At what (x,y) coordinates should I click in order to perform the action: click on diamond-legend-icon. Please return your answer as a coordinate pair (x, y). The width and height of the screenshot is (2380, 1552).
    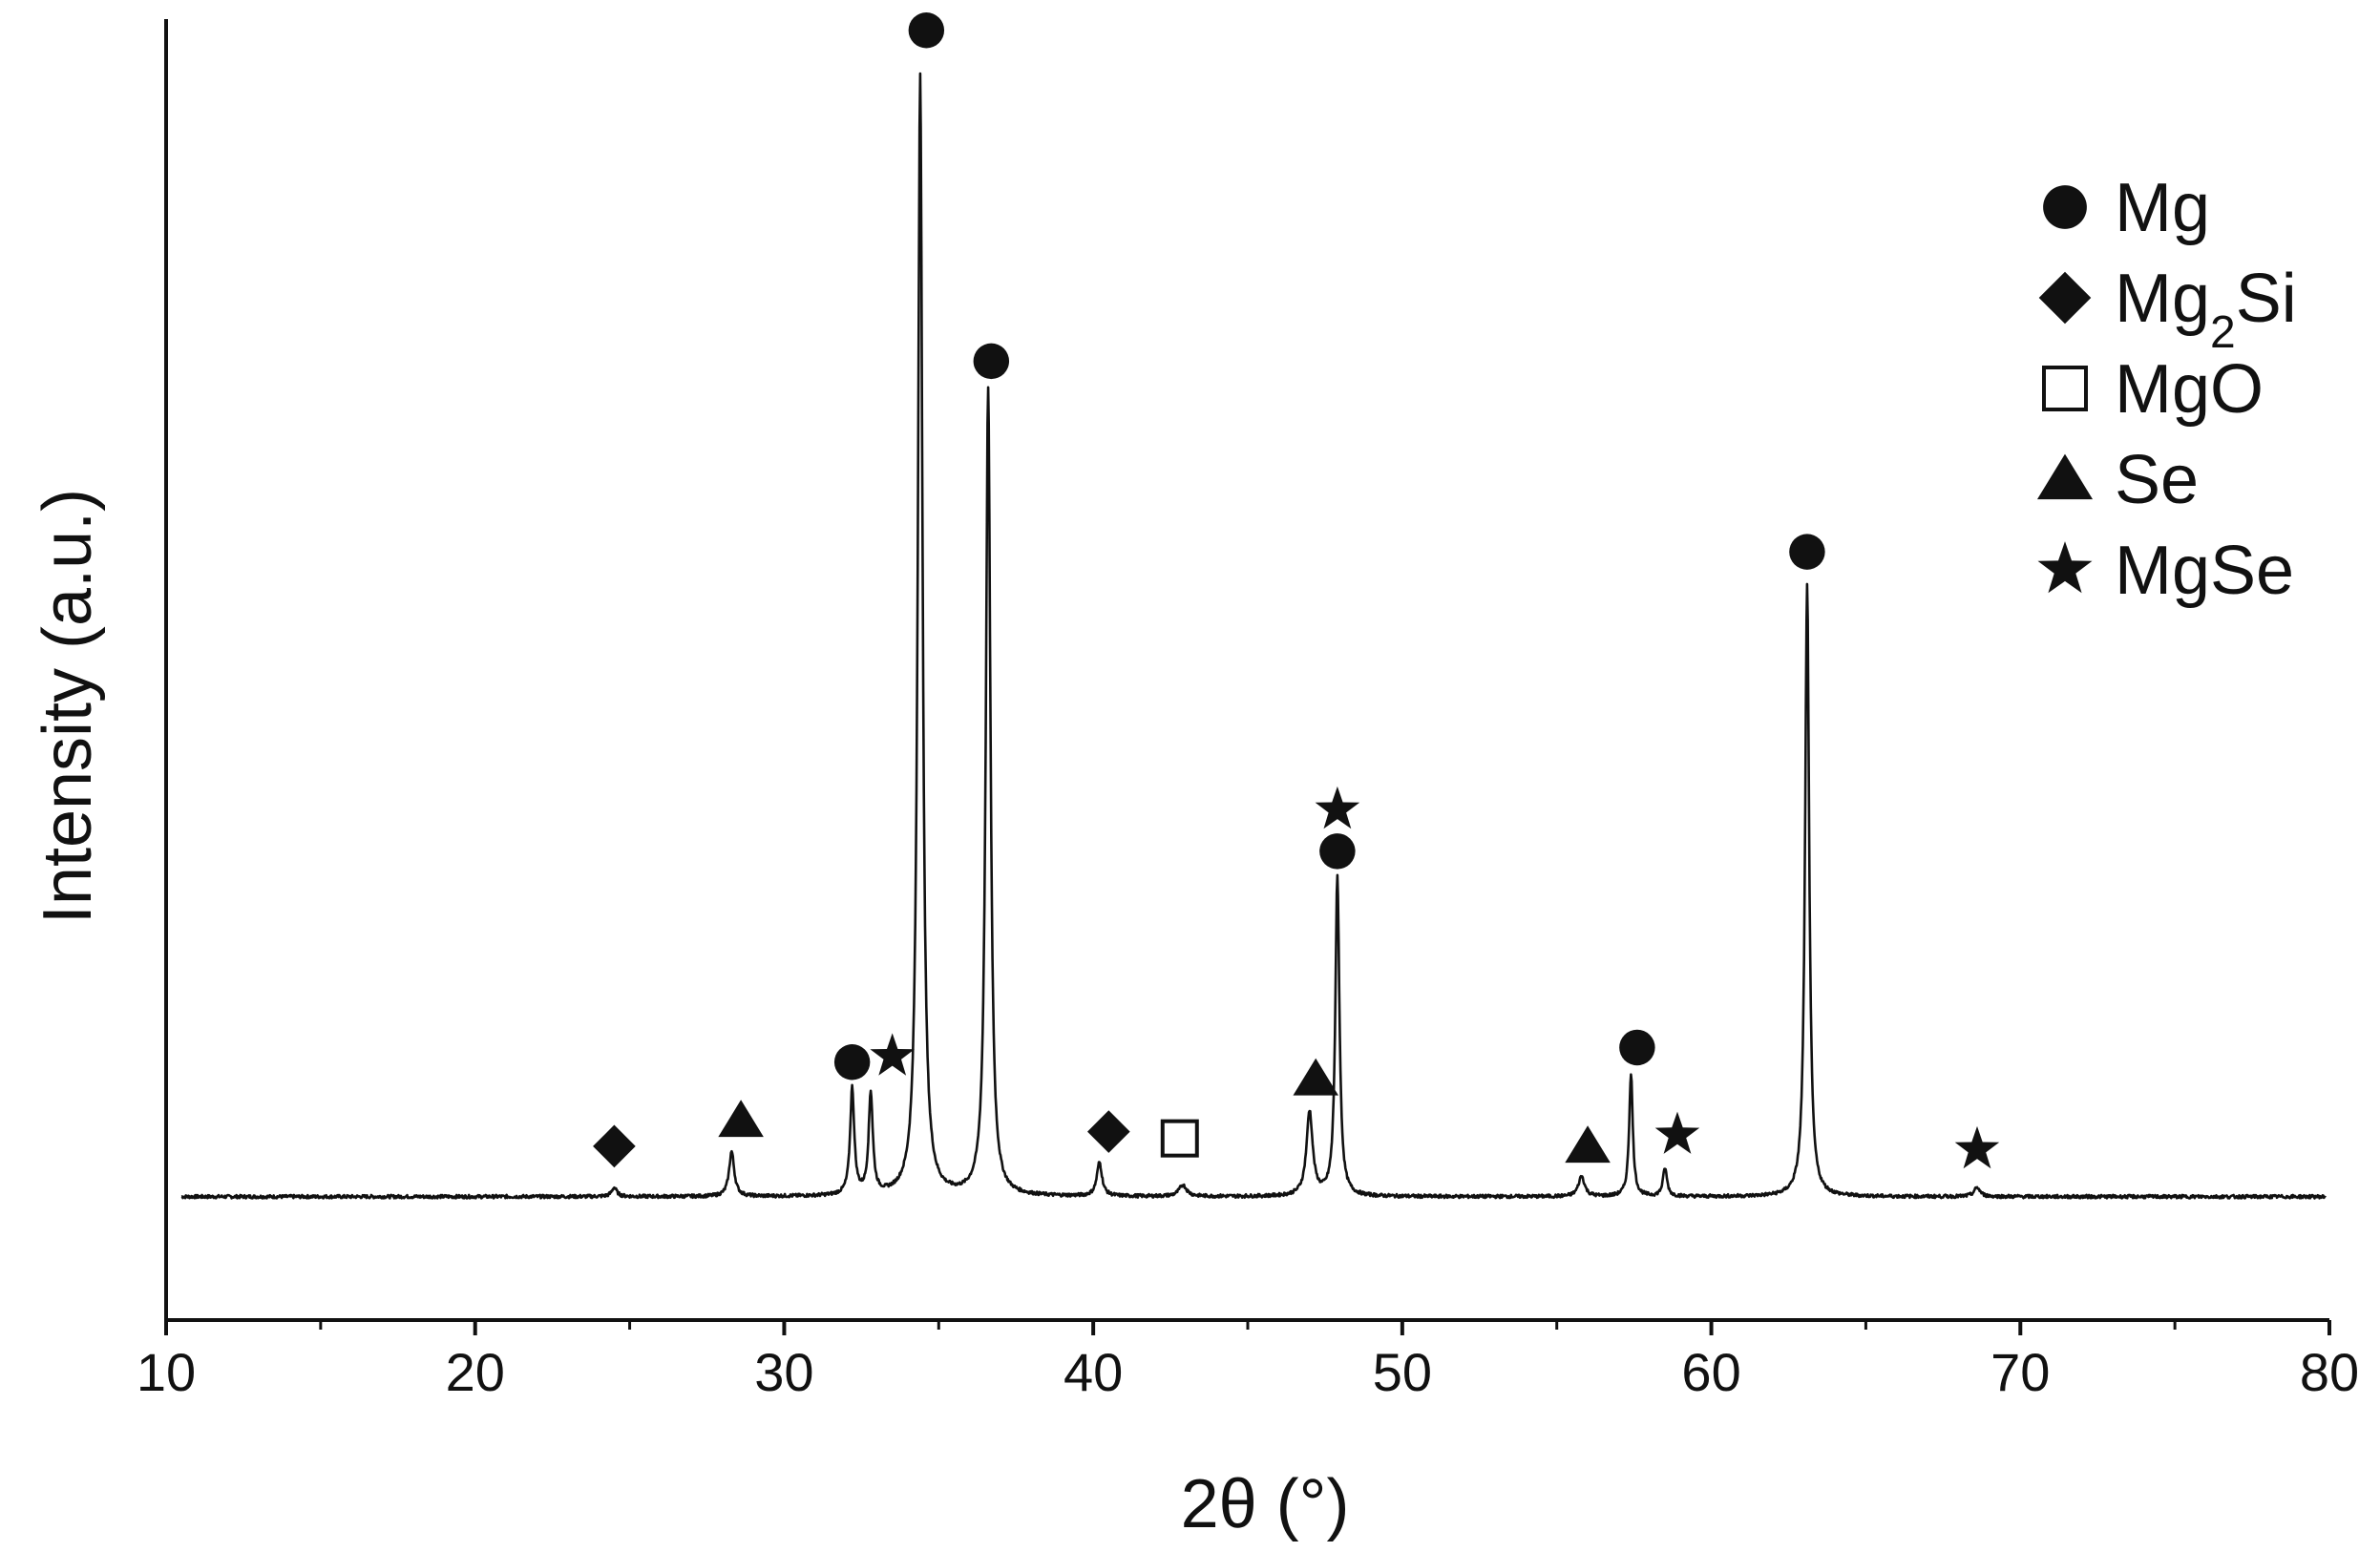
    Looking at the image, I should click on (2065, 298).